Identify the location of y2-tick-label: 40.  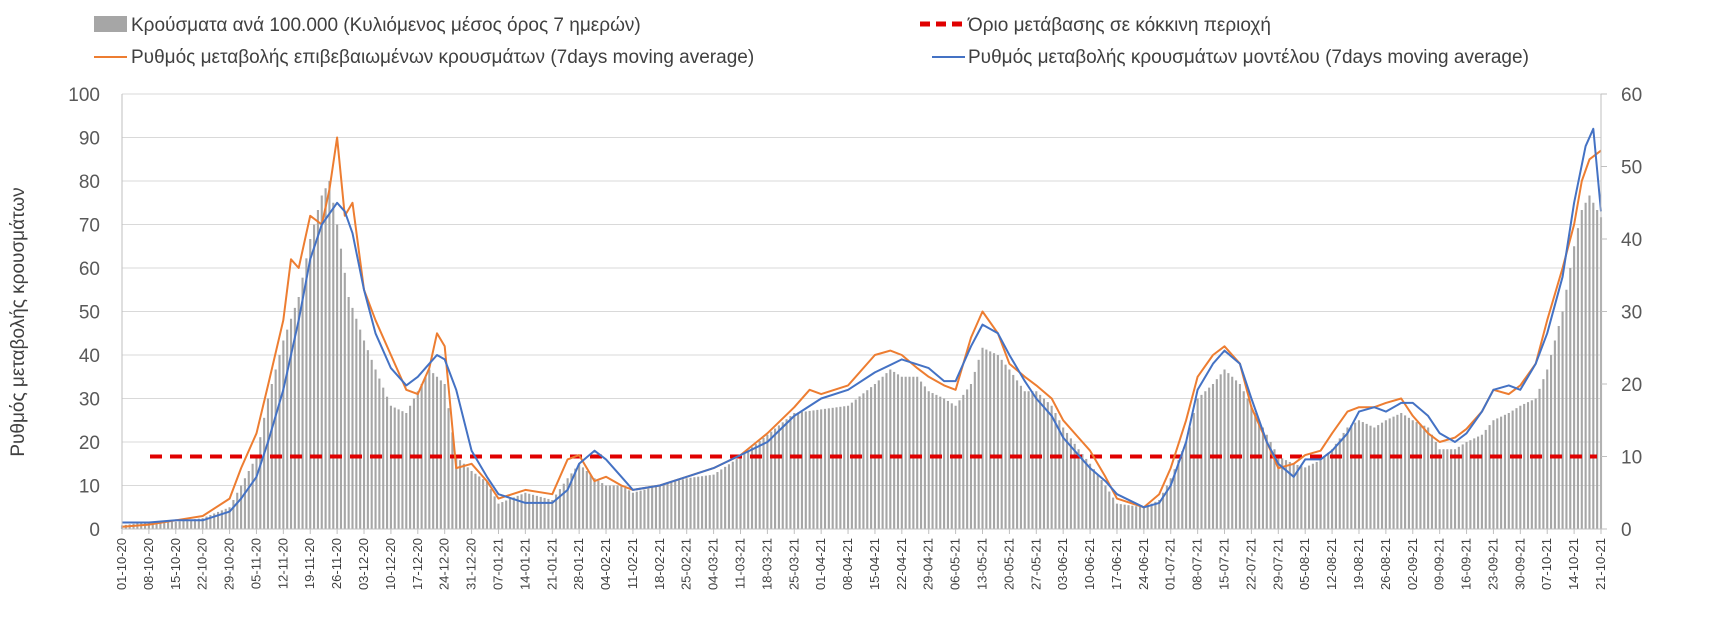
(1631, 240).